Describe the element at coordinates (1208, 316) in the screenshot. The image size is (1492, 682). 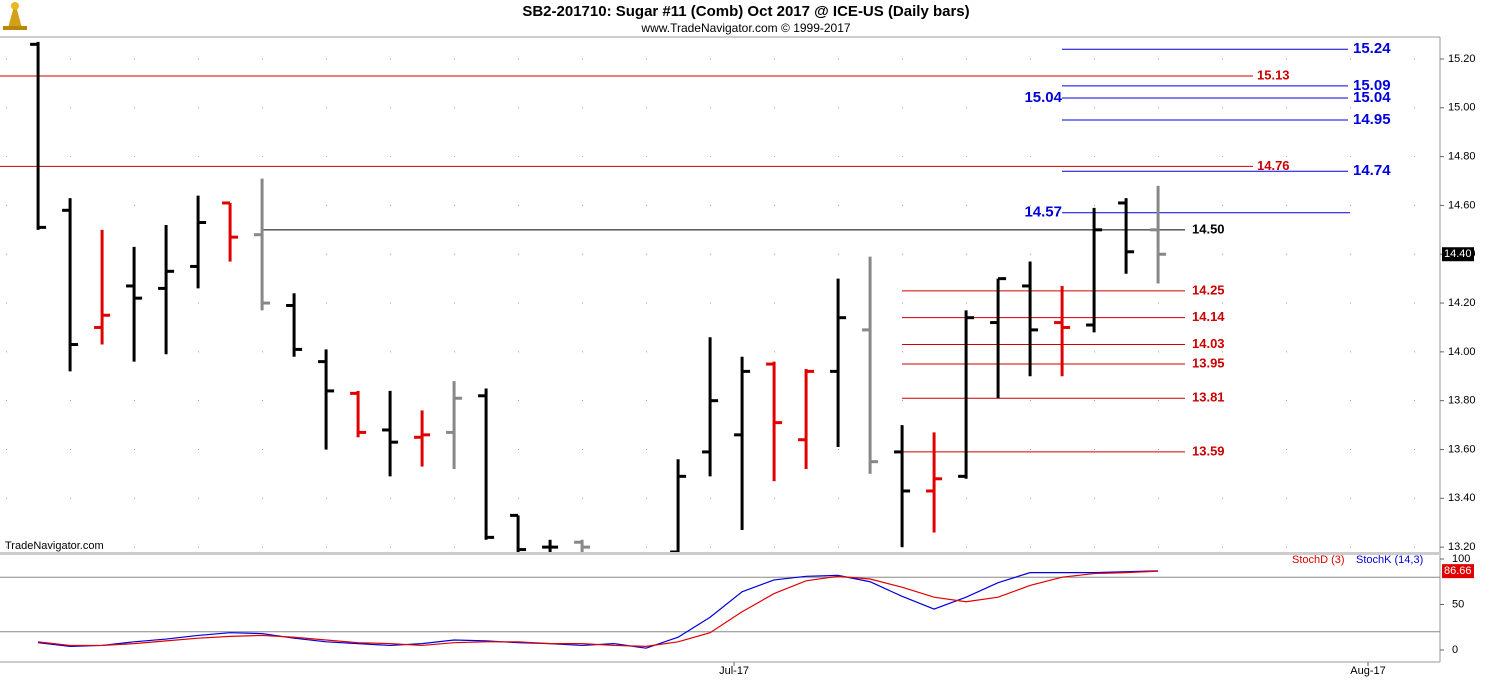
I see `level-label: 14.14` at that location.